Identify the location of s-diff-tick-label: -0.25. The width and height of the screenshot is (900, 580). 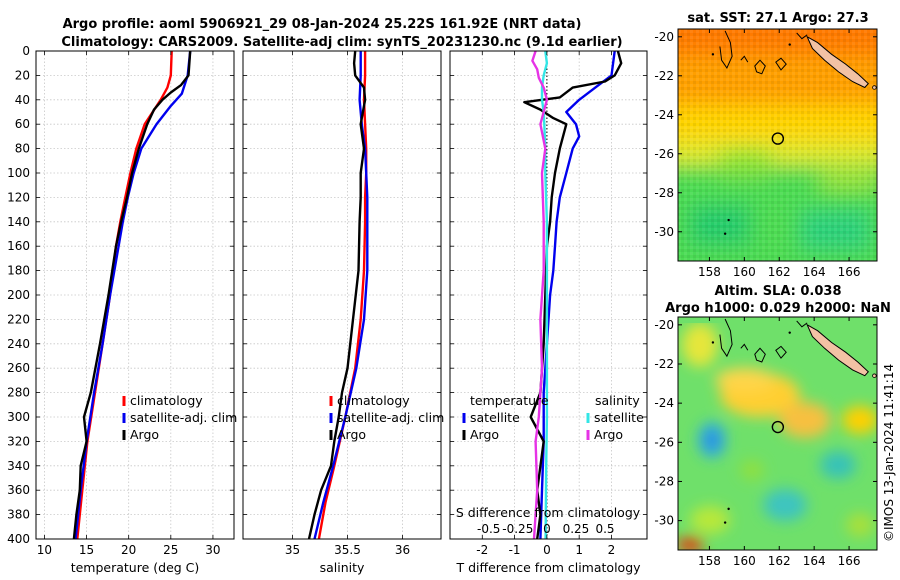
(517, 529).